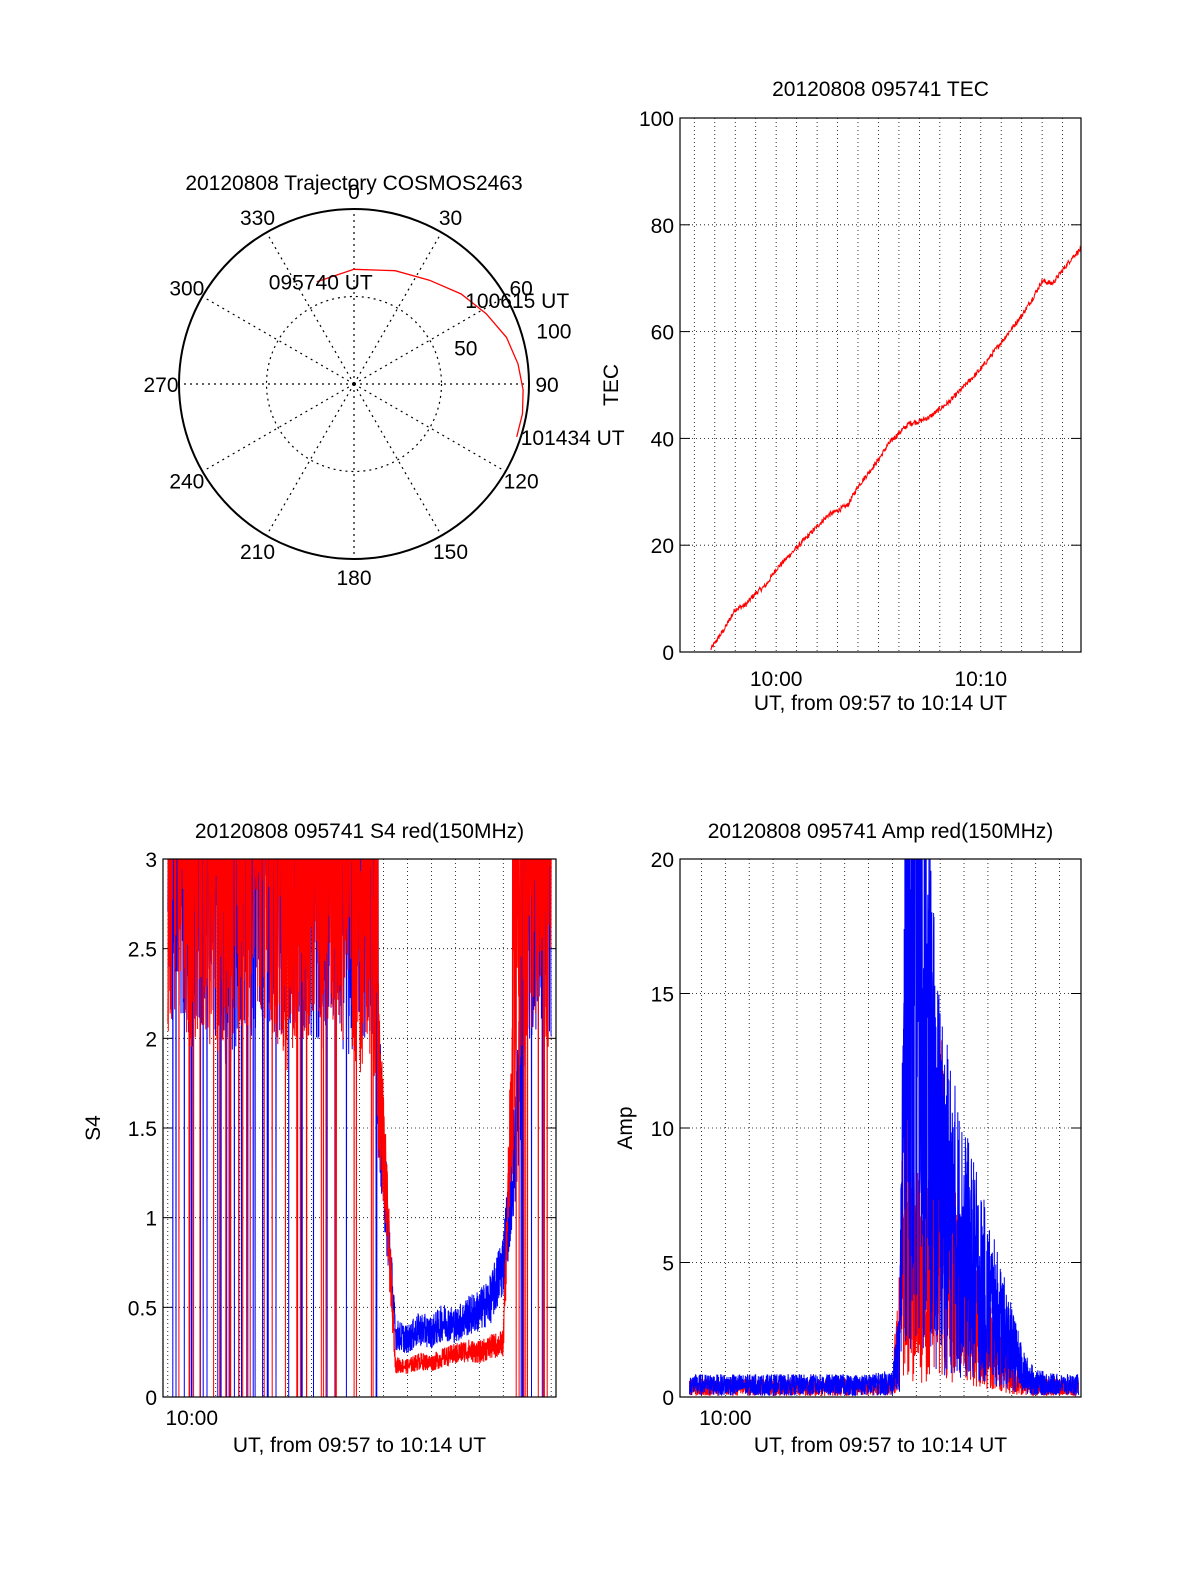 This screenshot has height=1575, width=1200. Describe the element at coordinates (257, 552) in the screenshot. I see `azimuth-label: 210` at that location.